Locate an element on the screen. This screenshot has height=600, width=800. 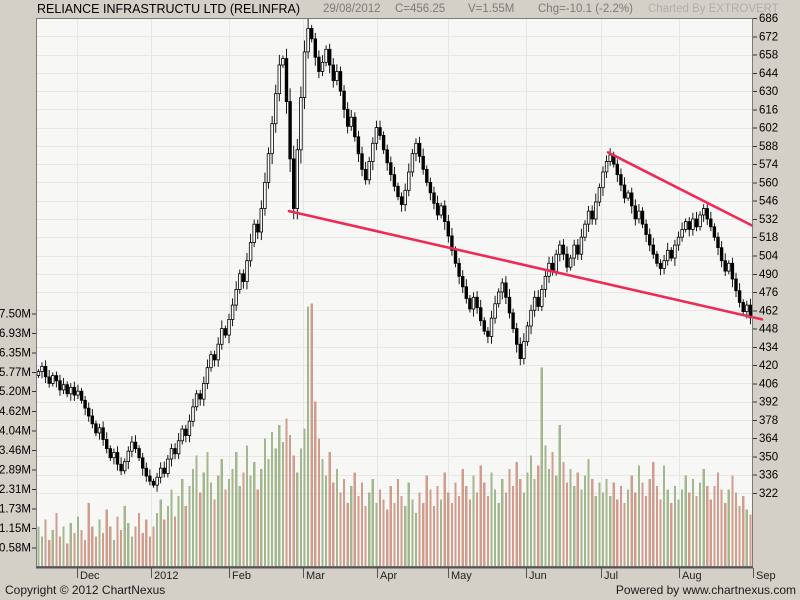
svg-text: Mar is located at coordinates (315, 576).